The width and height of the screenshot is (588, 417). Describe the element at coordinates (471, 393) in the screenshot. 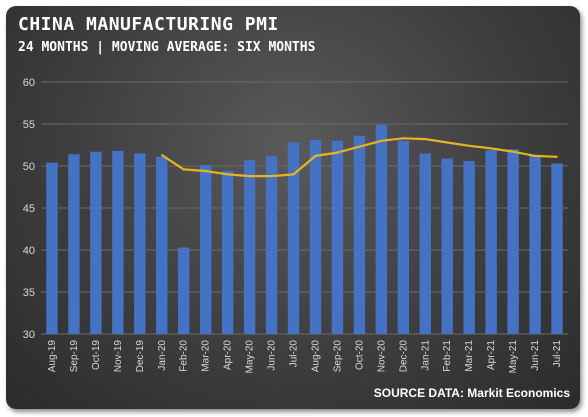

I see `source-note: SOURCE DATA: Markit Economics` at that location.